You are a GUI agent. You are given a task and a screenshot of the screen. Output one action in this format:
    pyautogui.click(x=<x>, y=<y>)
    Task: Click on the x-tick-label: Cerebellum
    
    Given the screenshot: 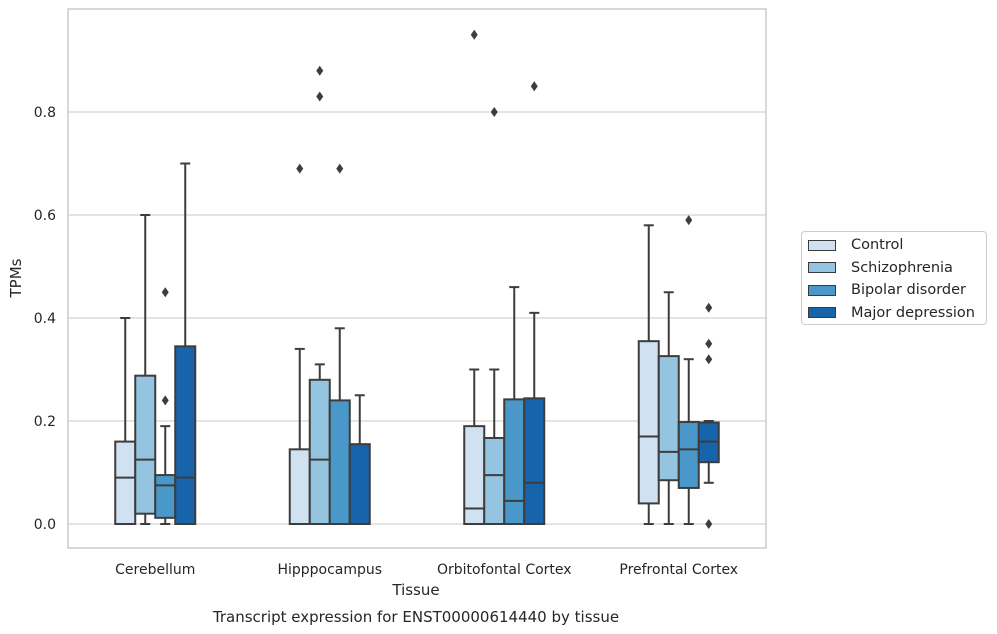 What is the action you would take?
    pyautogui.click(x=155, y=570)
    